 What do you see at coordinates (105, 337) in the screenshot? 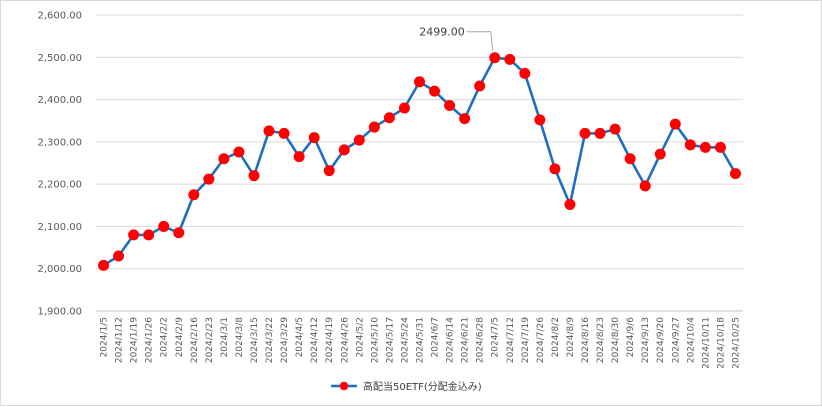
I see `x-tick-label: 2024/1/5` at bounding box center [105, 337].